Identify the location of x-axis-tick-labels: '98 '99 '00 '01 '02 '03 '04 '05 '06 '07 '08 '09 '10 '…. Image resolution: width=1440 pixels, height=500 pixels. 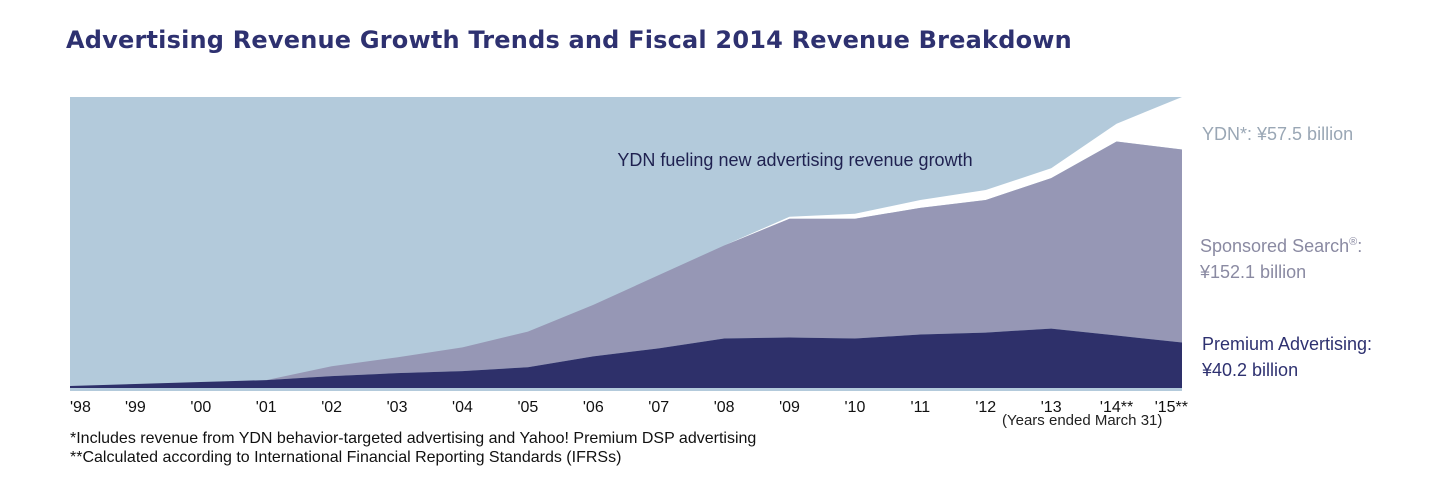
(629, 407).